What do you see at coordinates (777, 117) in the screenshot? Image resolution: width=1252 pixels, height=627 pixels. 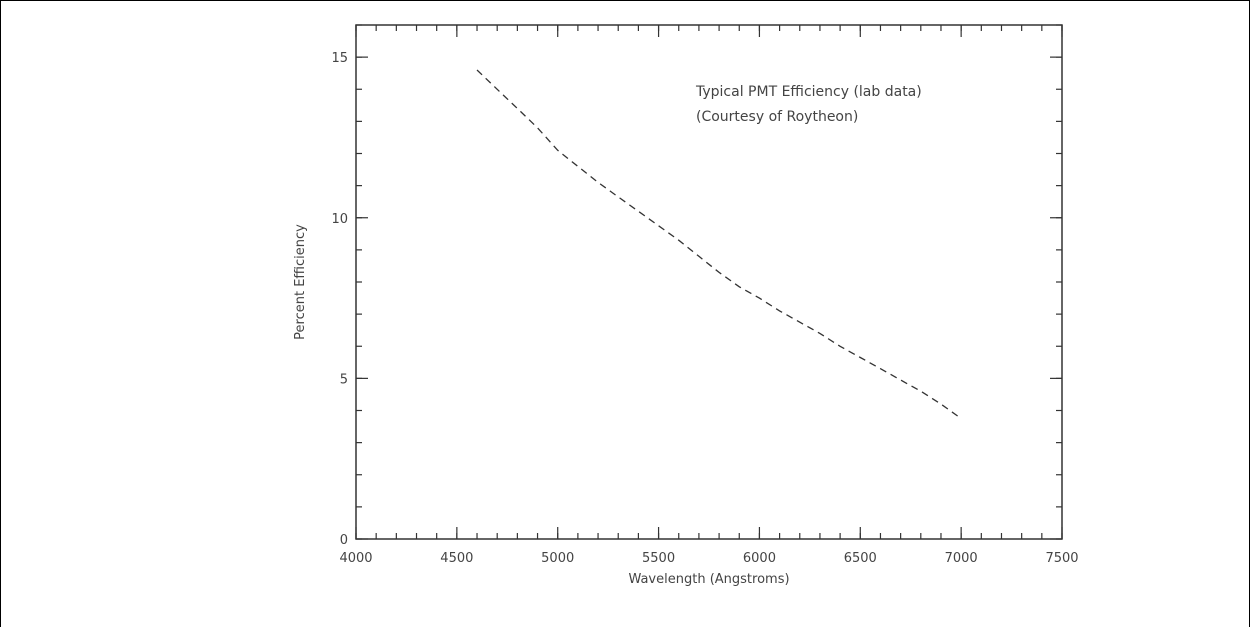 I see `annotation-source: (Courtesy of Roytheon)` at bounding box center [777, 117].